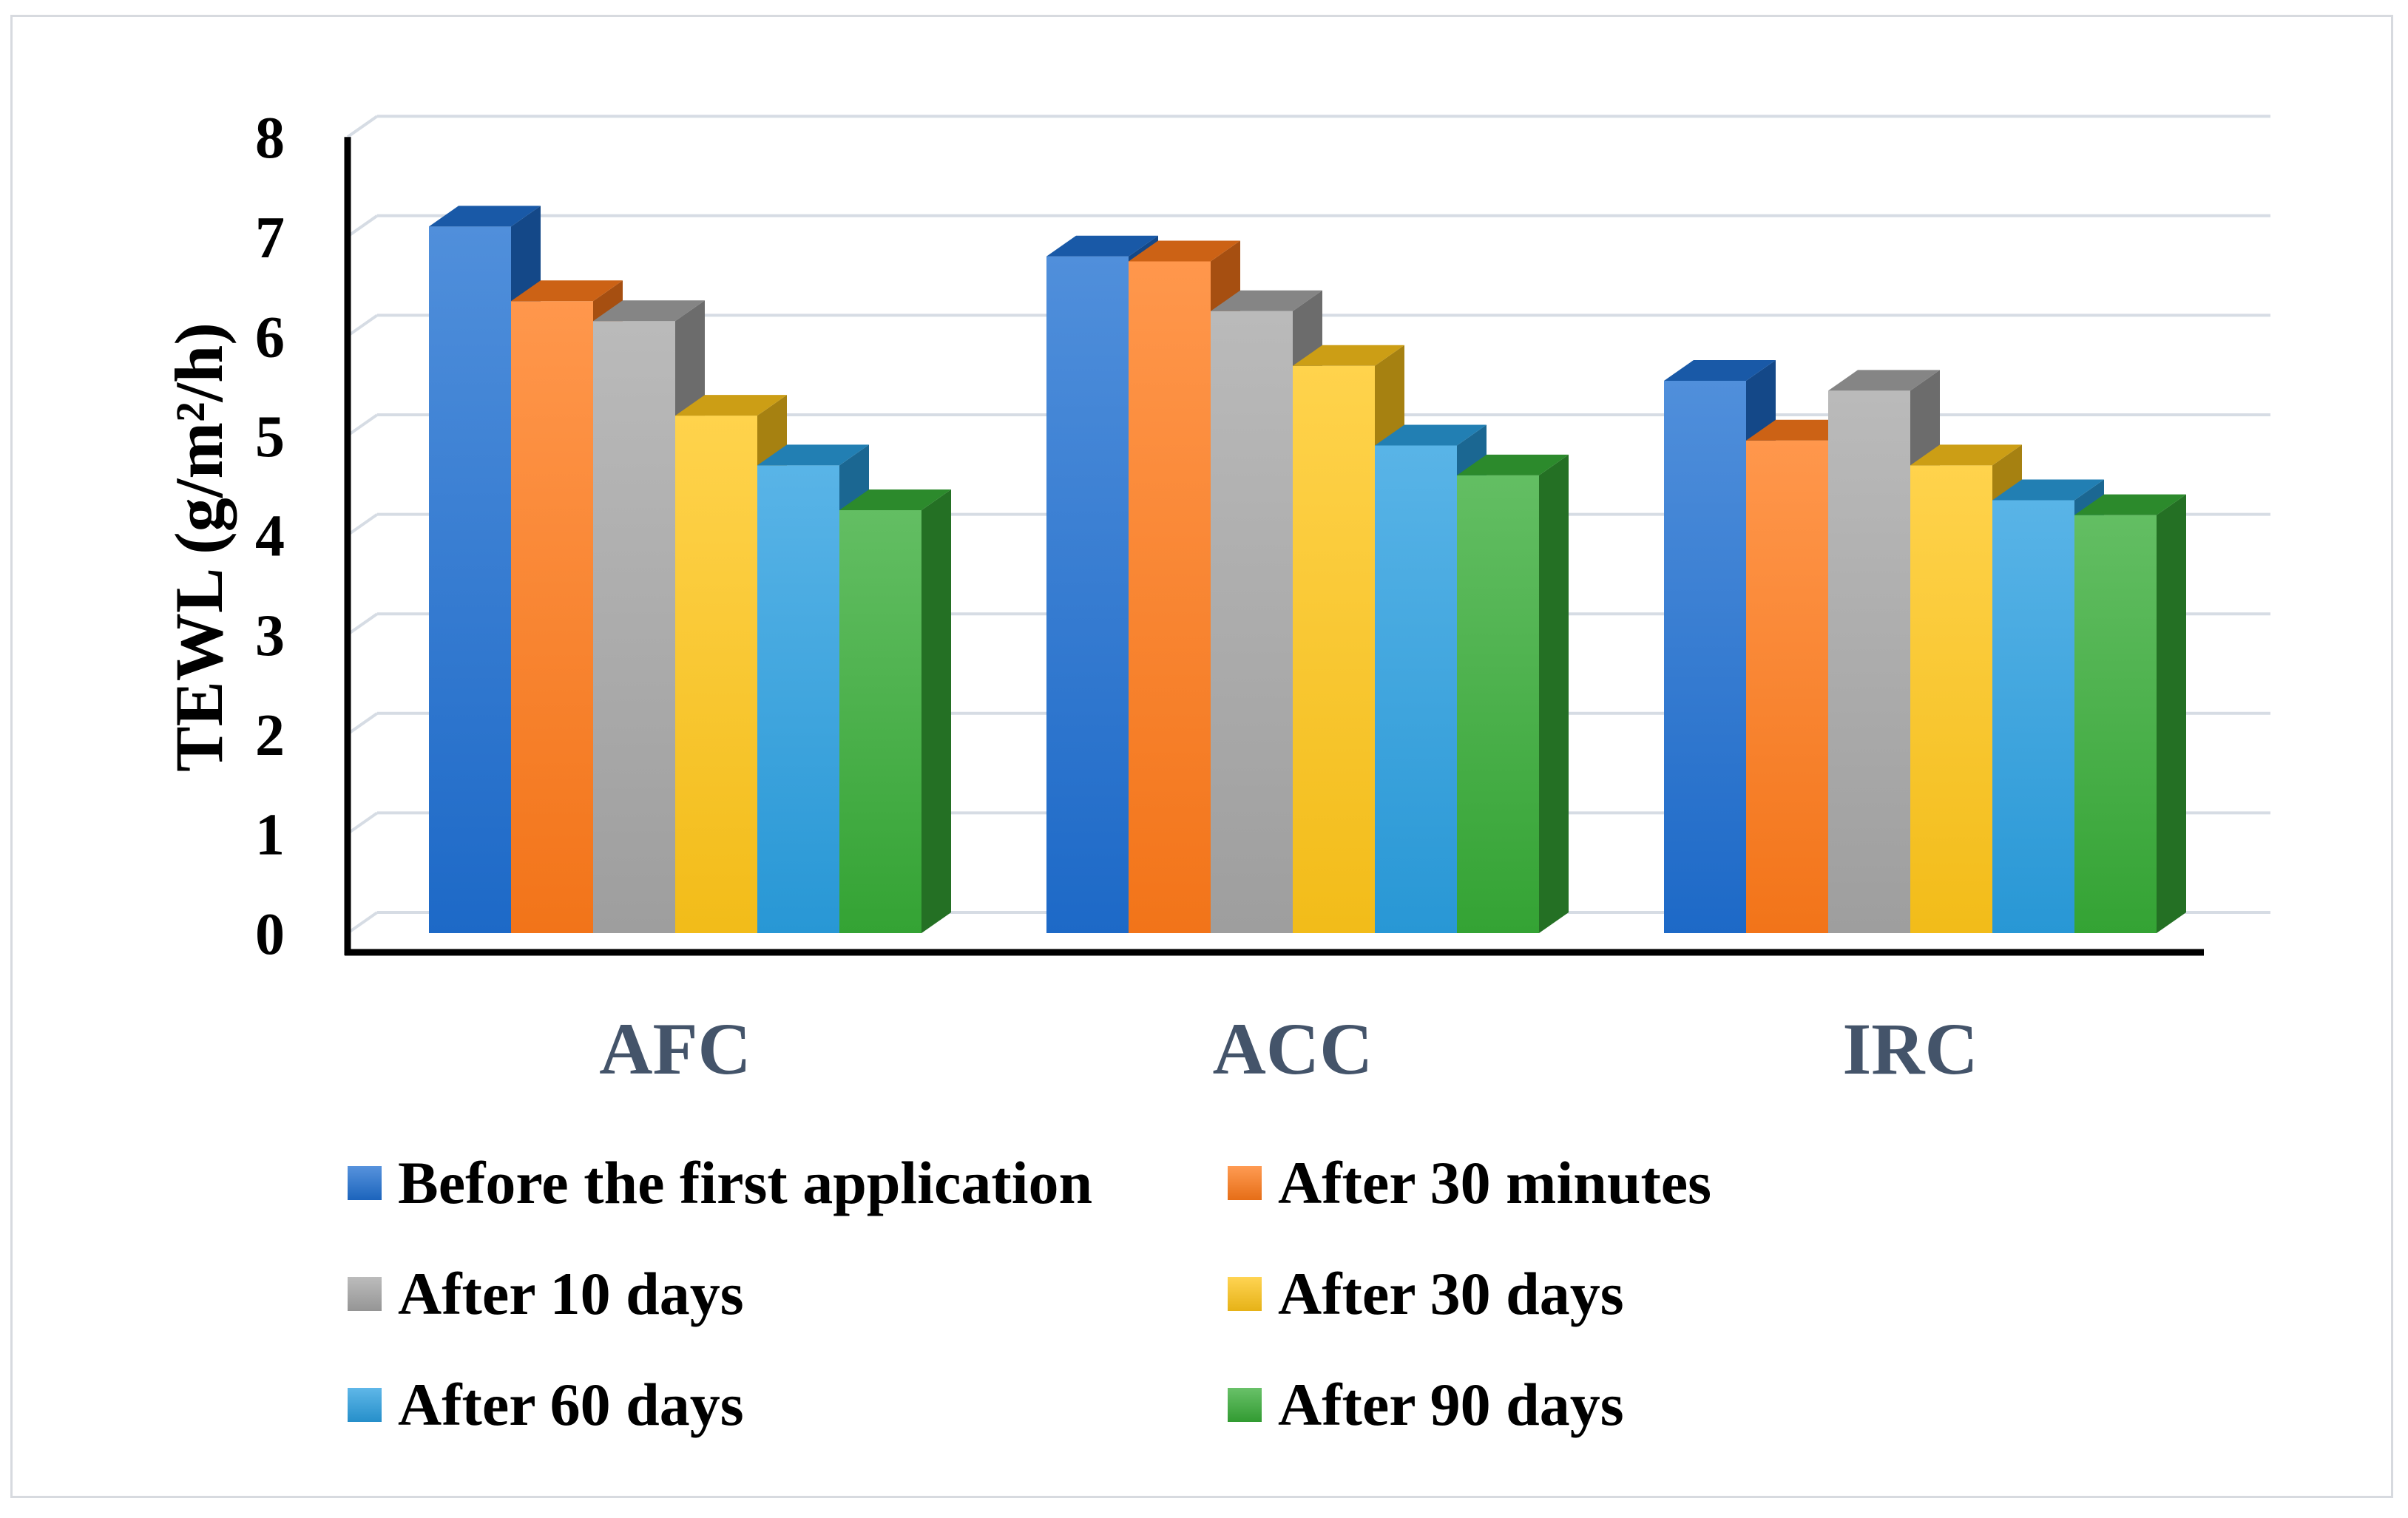  I want to click on y-tick-label: 1, so click(270, 834).